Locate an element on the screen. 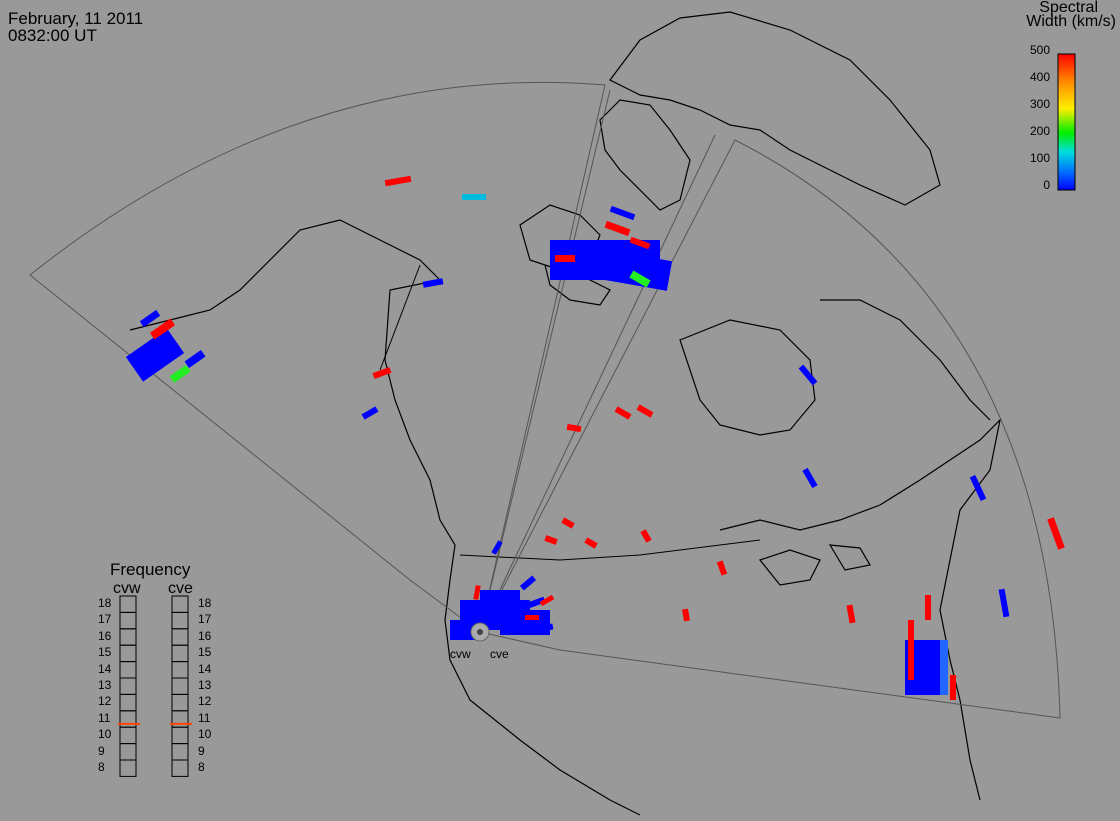  frequency-tick-left: 18 is located at coordinates (105, 603).